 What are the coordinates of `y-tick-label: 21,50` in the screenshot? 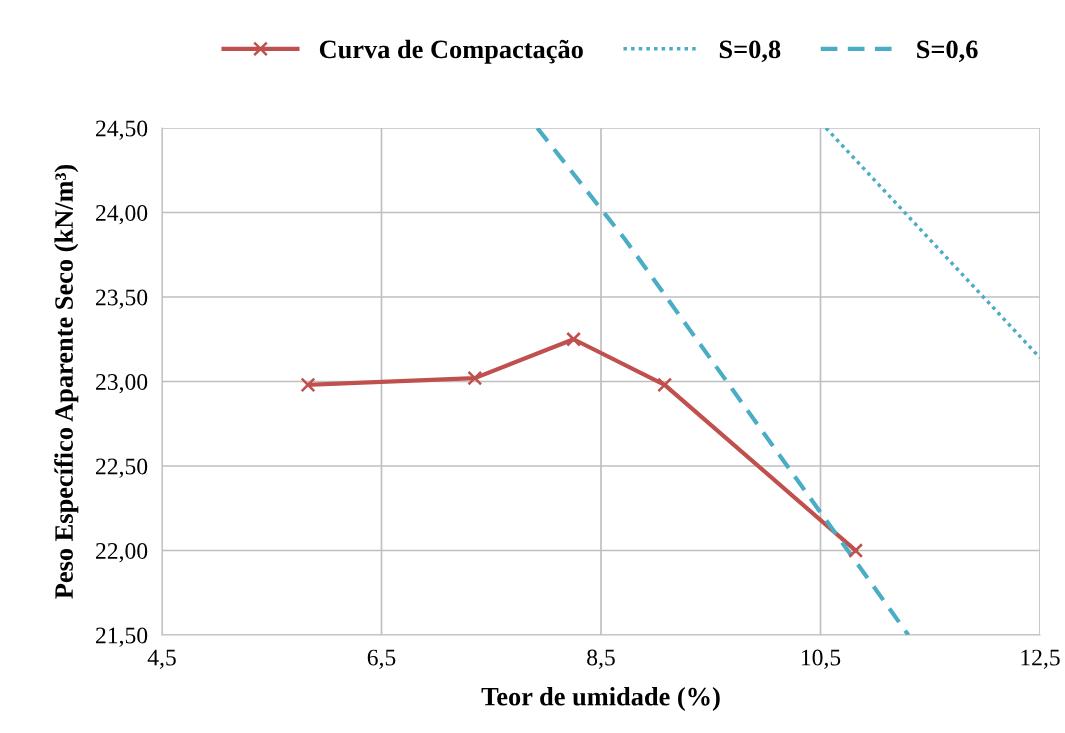 It's located at (122, 637).